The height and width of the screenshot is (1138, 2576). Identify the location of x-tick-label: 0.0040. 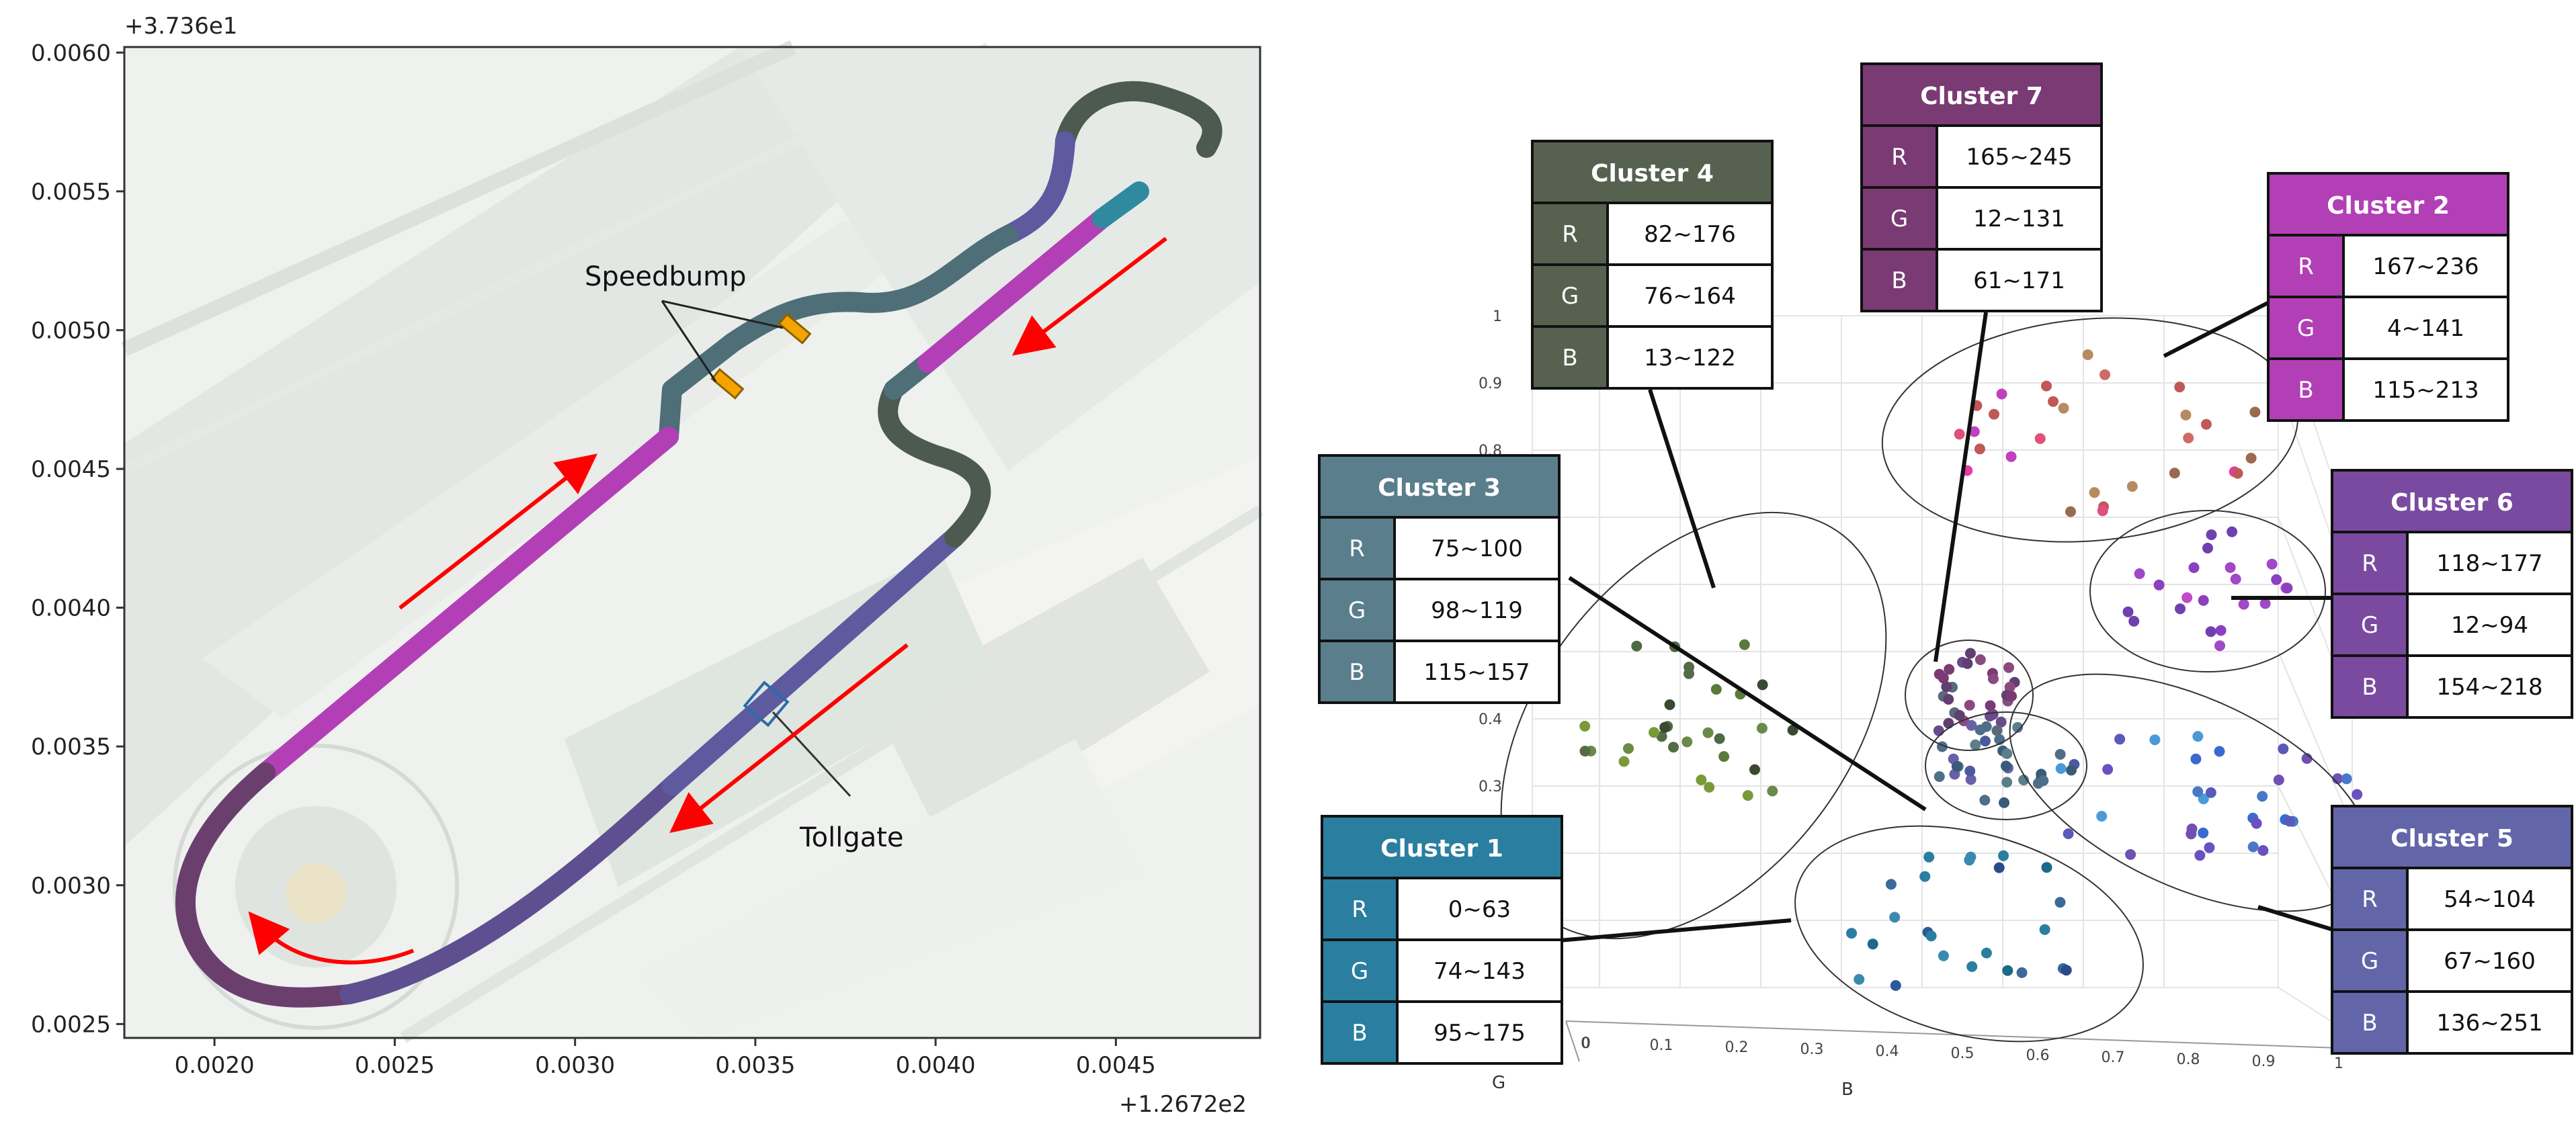
(936, 1065).